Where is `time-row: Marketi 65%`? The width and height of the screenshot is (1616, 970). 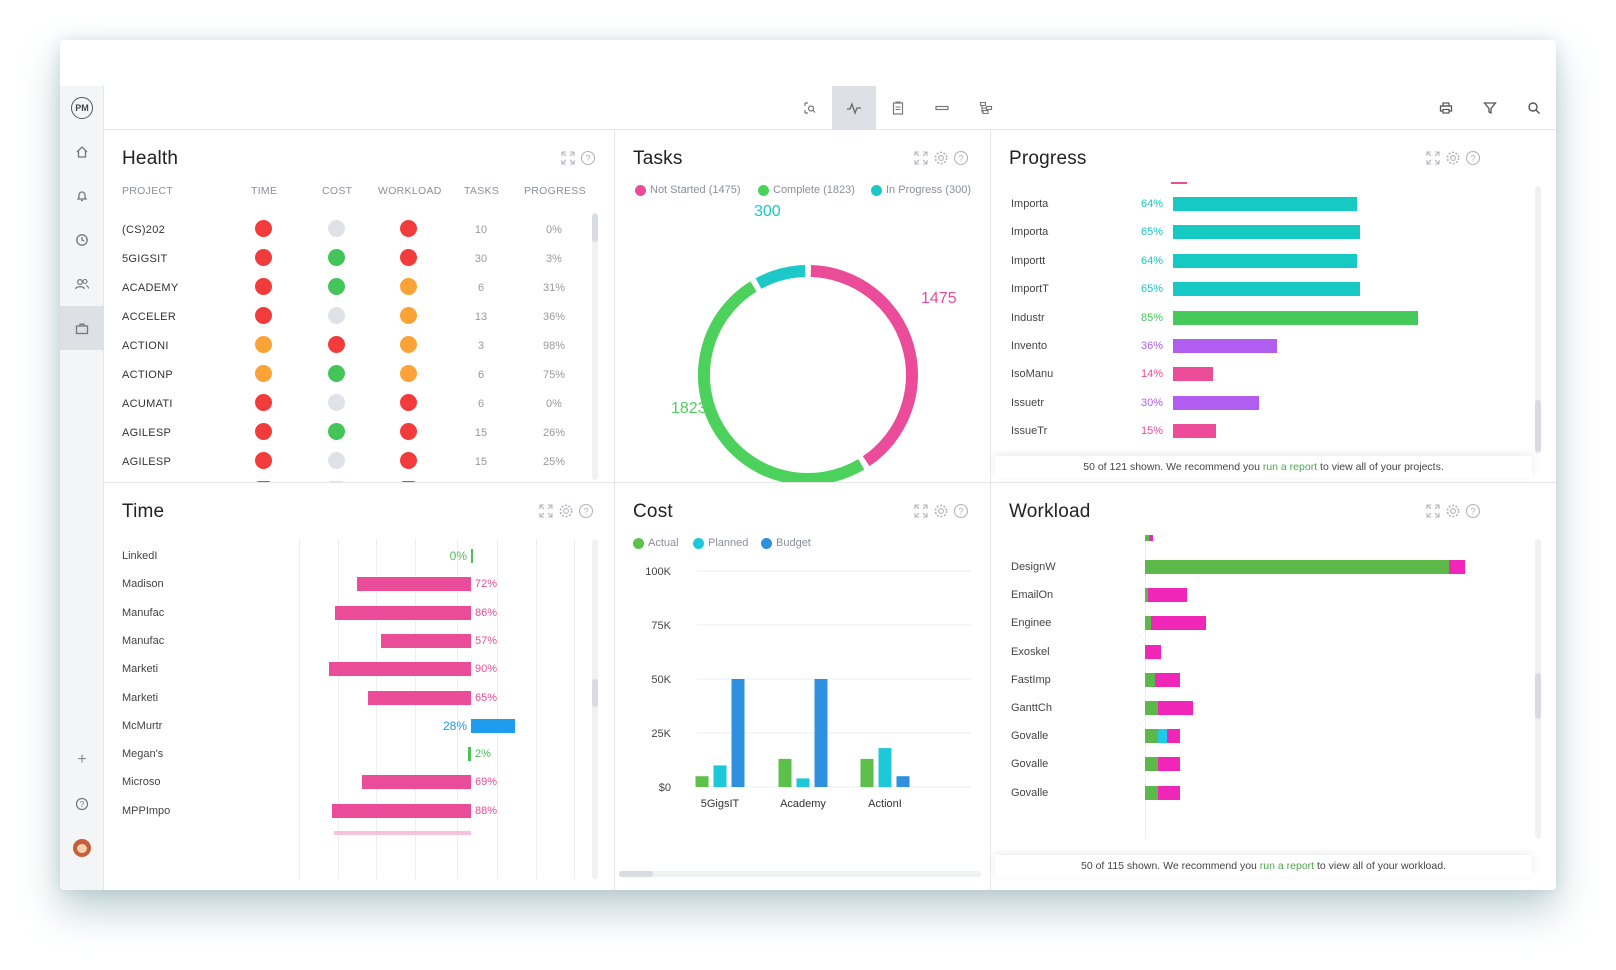 time-row: Marketi 65% is located at coordinates (344, 698).